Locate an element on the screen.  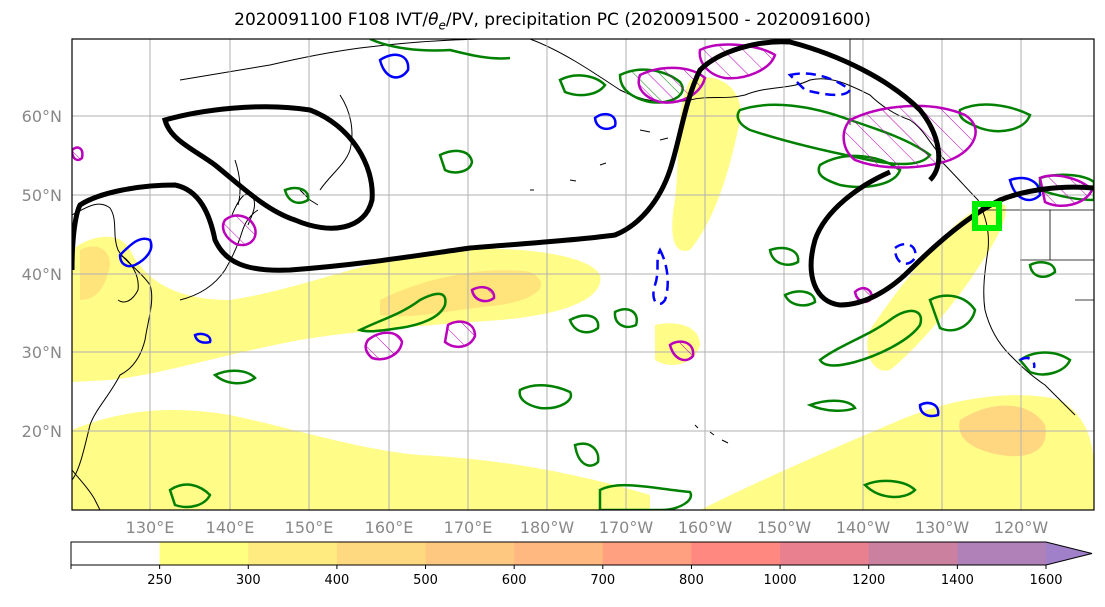
colorbar-tick-label: 1600 is located at coordinates (1045, 580).